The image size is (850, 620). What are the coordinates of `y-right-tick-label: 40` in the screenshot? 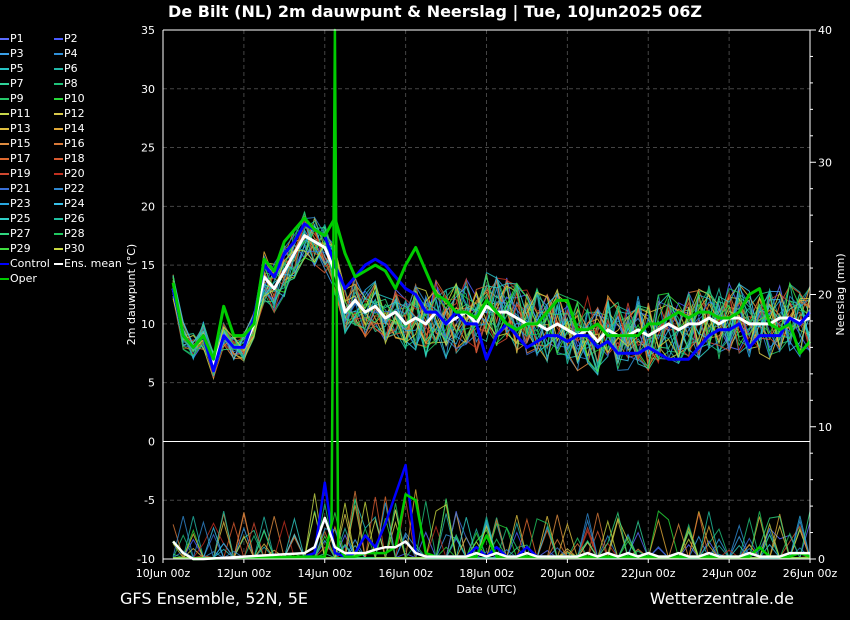 It's located at (825, 30).